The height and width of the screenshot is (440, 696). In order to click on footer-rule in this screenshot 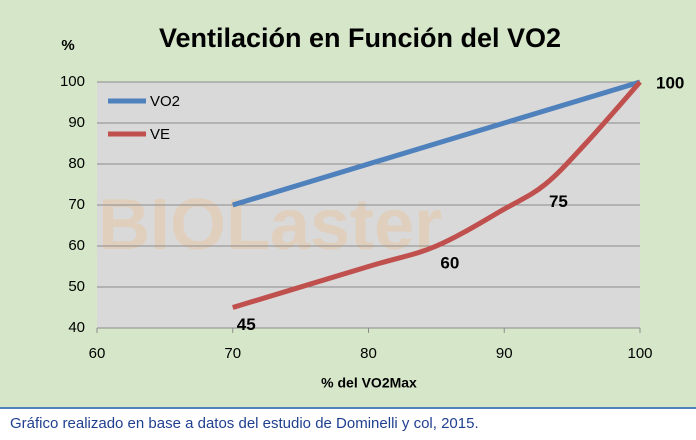, I will do `click(348, 408)`.